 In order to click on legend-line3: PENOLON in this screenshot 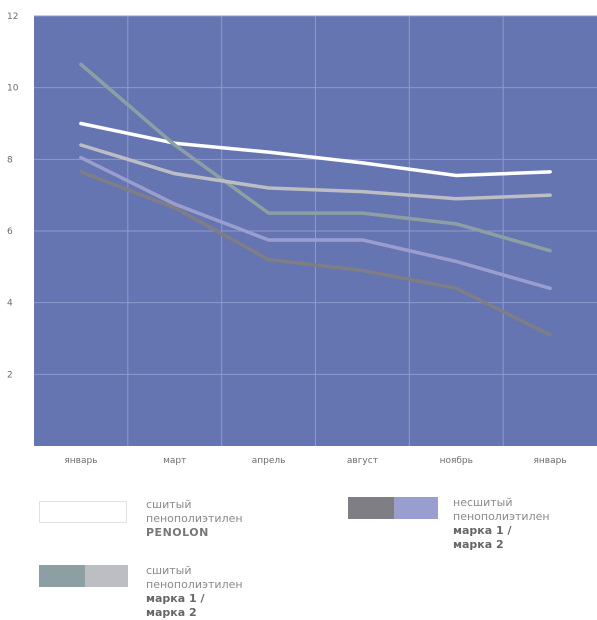, I will do `click(177, 532)`.